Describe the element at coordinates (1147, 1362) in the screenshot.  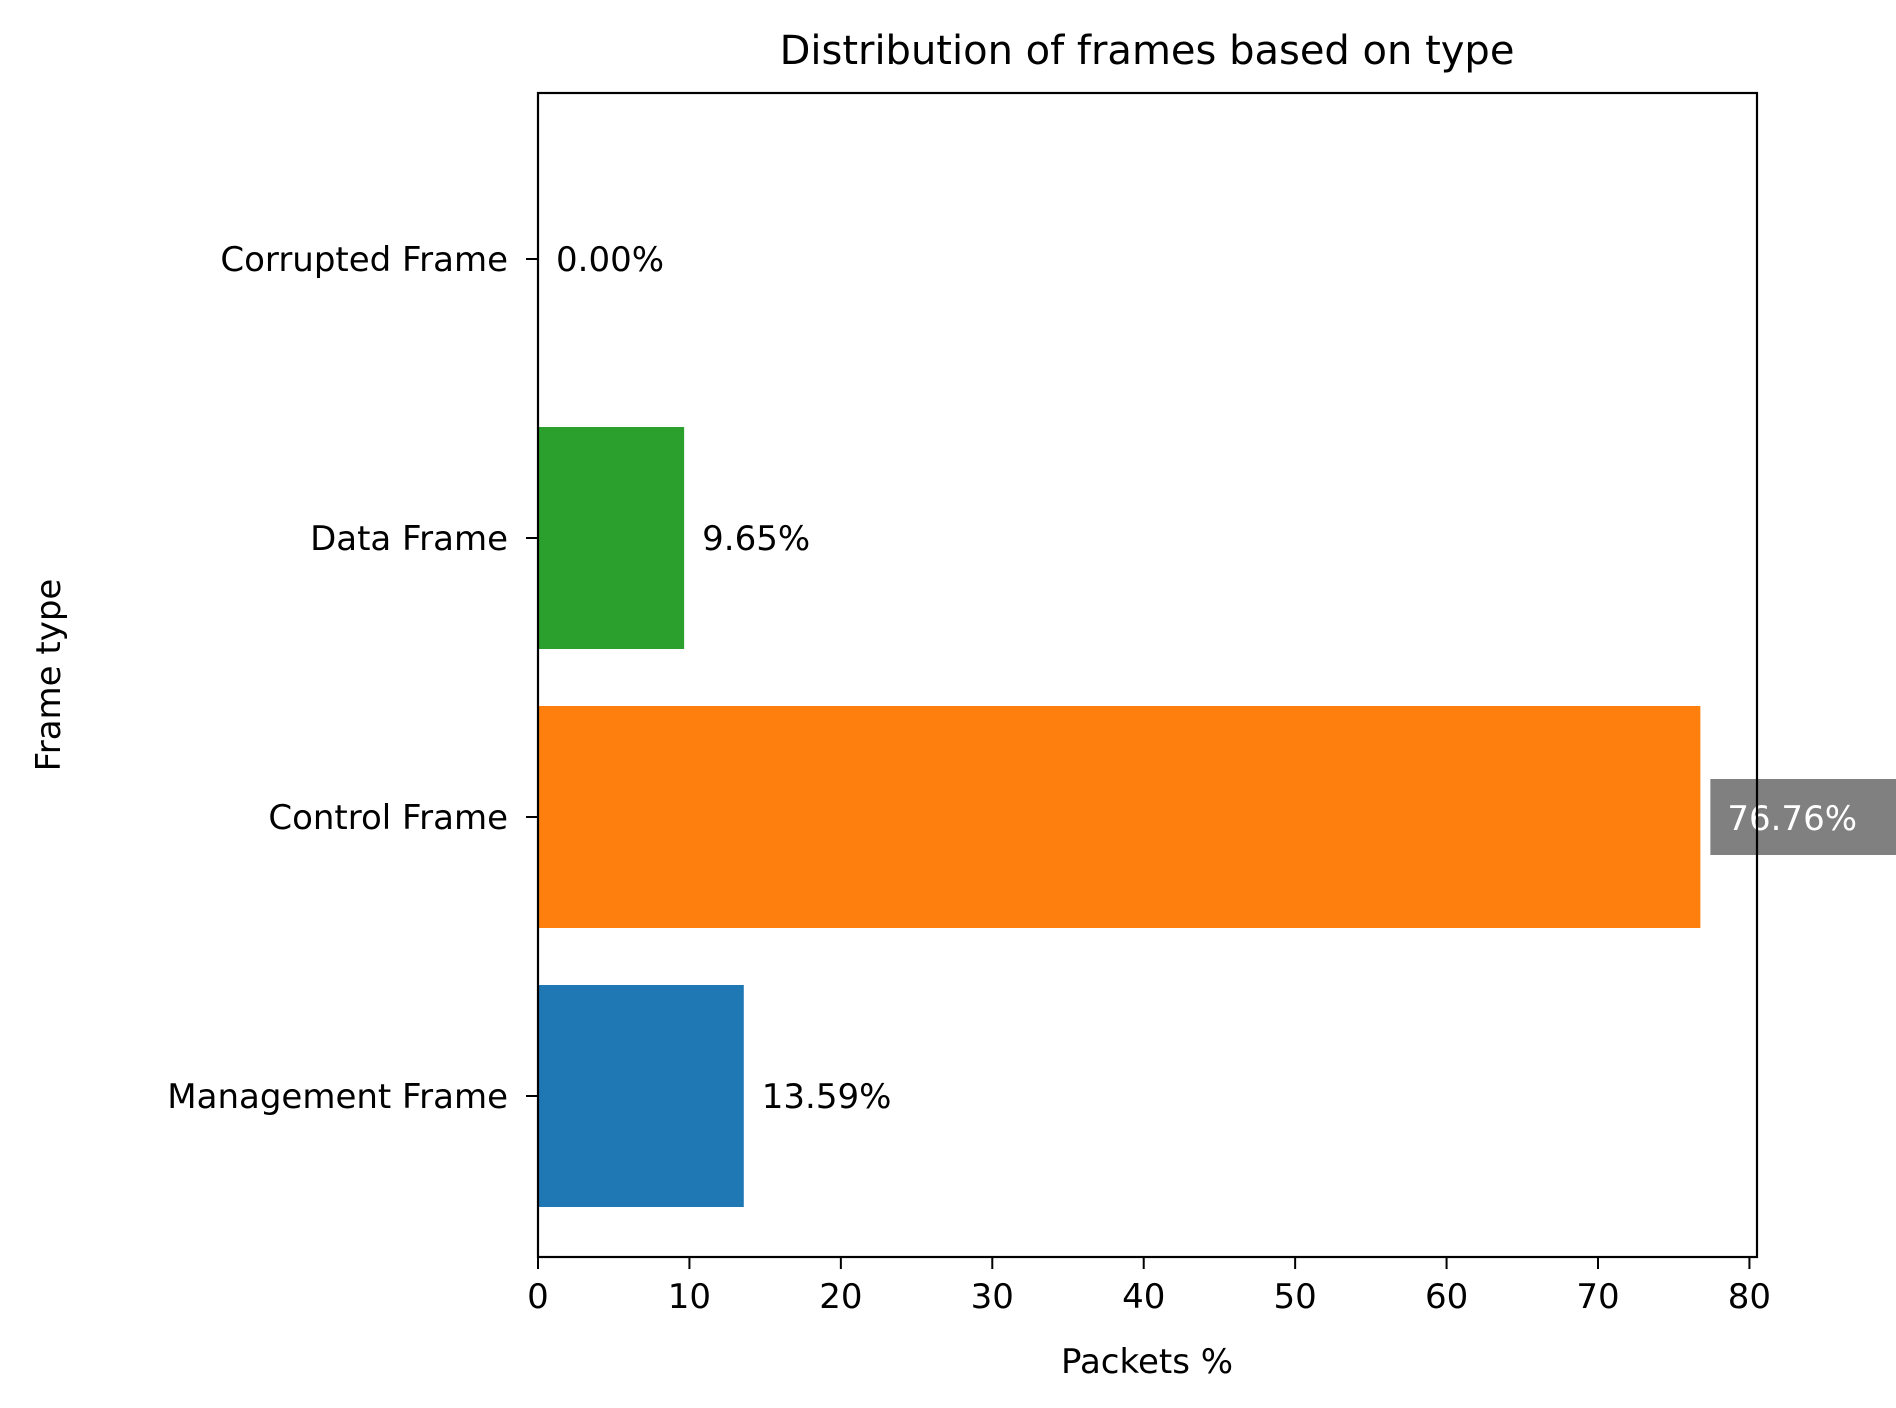
I see `x-axis-label: Packets %` at that location.